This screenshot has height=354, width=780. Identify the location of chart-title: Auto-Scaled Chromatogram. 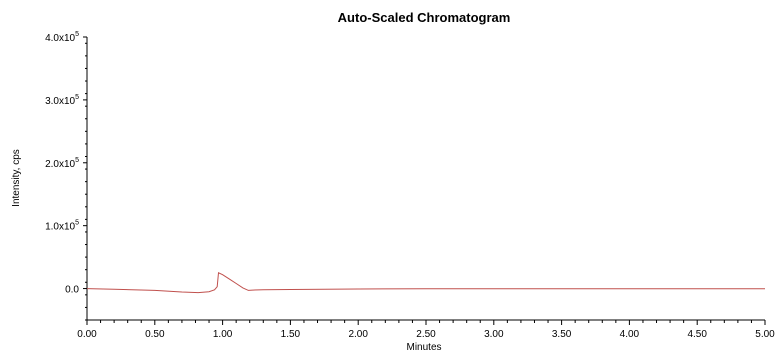
(424, 17).